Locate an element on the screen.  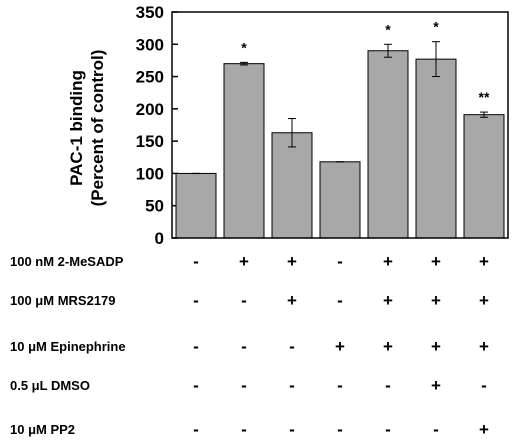
condition-row: 100 nM 2-MeSADP - + + - + + + is located at coordinates (249, 261).